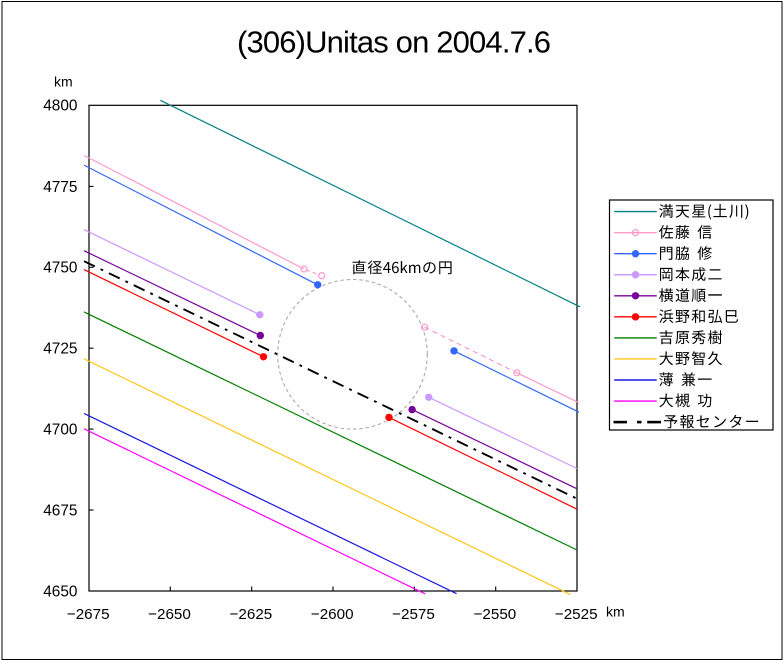 This screenshot has width=784, height=664. What do you see at coordinates (413, 614) in the screenshot?
I see `svg-text: −2575` at bounding box center [413, 614].